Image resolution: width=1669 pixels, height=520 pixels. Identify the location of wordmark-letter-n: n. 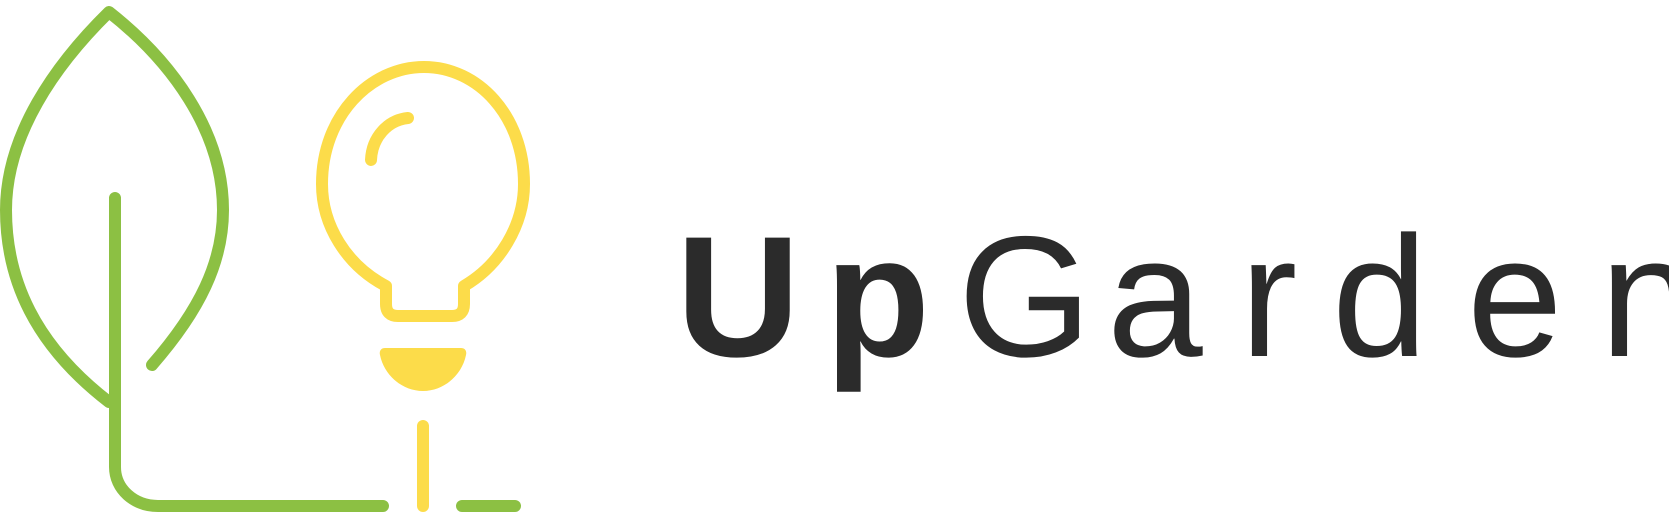
(1634, 297).